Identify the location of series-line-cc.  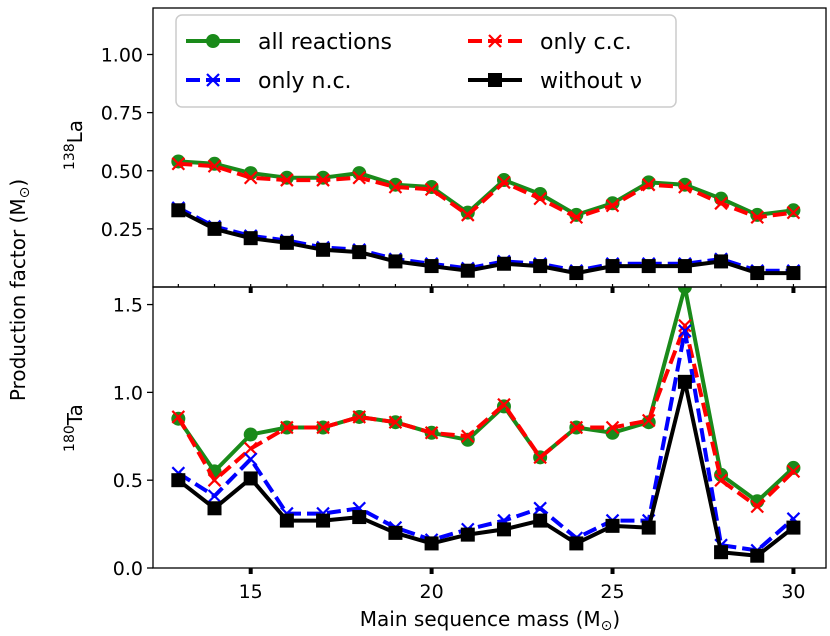
(486, 190).